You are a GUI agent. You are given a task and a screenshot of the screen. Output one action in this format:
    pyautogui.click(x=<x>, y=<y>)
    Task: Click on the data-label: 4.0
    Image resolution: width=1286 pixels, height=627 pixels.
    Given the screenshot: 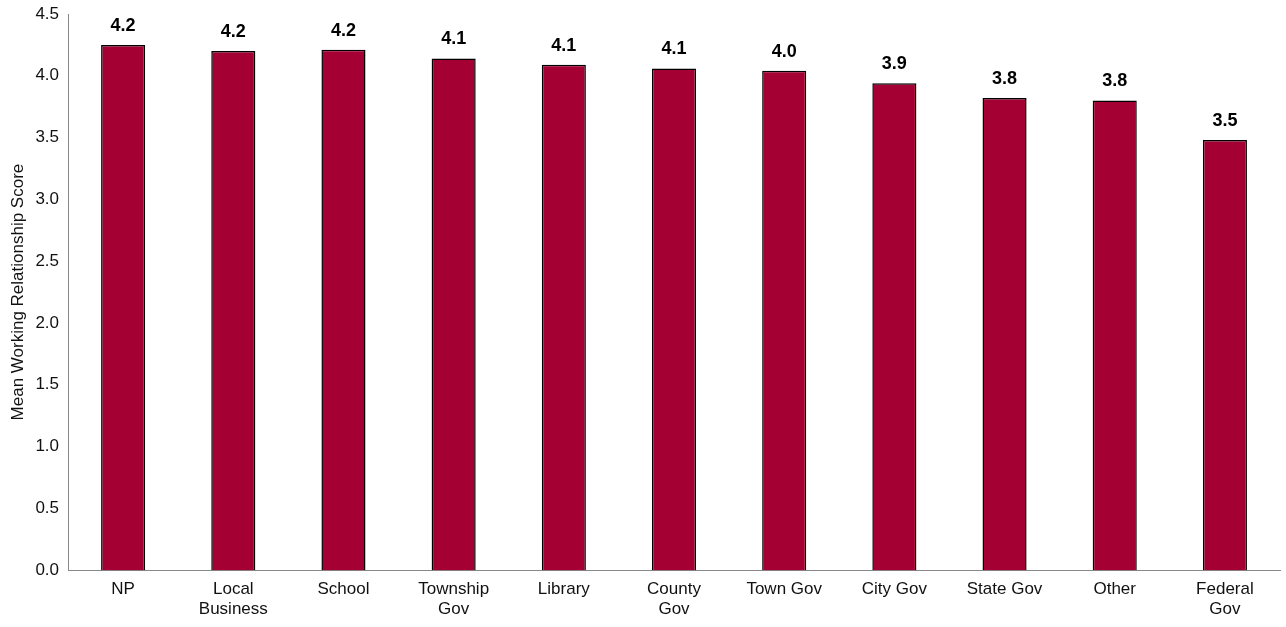 What is the action you would take?
    pyautogui.click(x=784, y=50)
    